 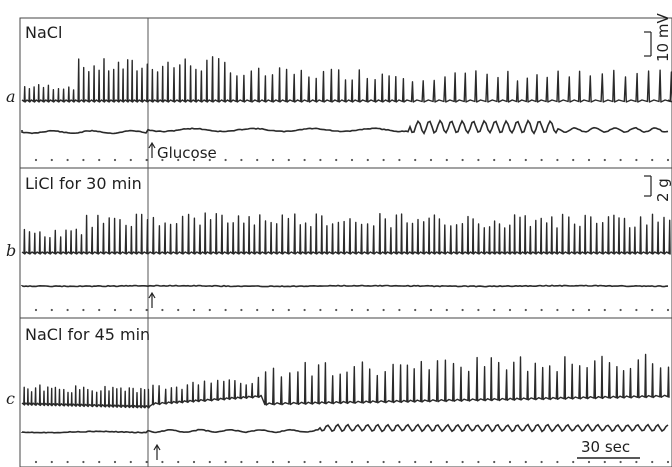 I want to click on panel-b-letter: b, so click(x=11, y=250).